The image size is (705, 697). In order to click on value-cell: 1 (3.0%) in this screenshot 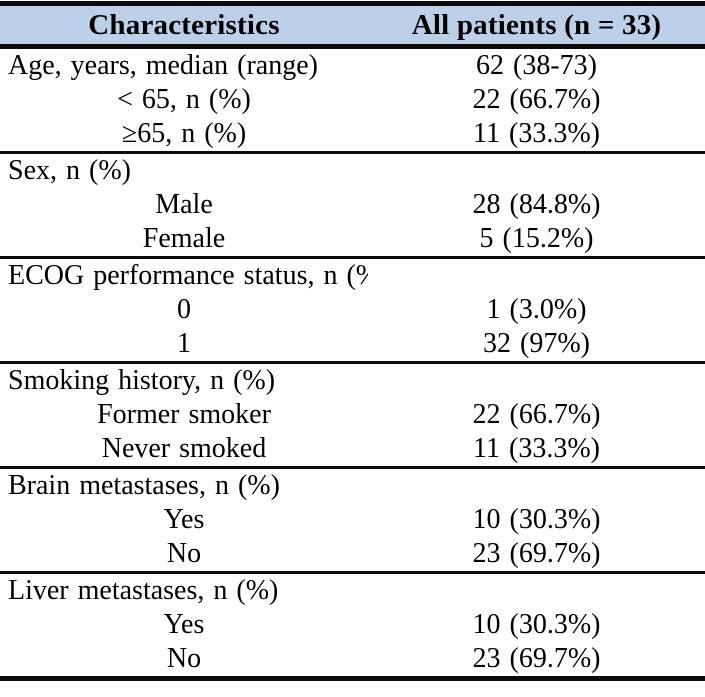, I will do `click(536, 309)`.